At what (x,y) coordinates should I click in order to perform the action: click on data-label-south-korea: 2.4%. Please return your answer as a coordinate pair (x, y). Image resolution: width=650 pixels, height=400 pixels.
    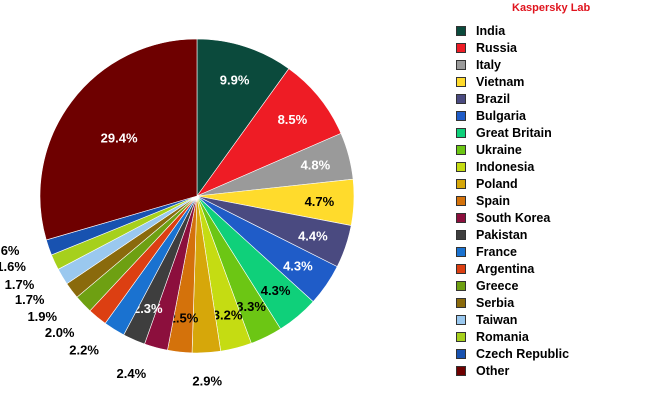
    Looking at the image, I should click on (132, 373).